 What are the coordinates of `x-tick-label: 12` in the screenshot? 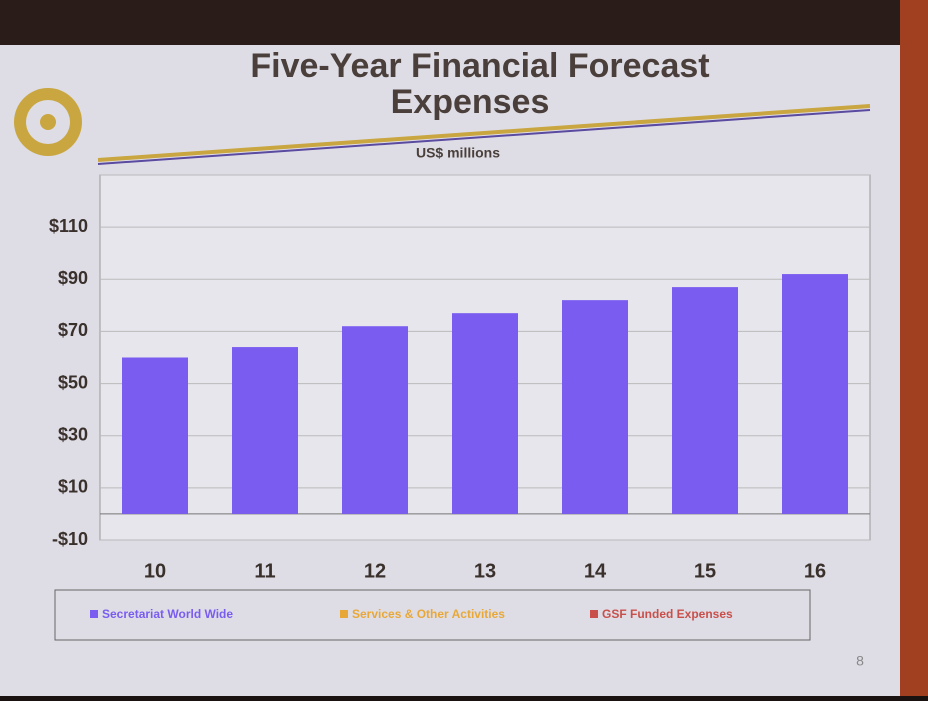 It's located at (375, 571).